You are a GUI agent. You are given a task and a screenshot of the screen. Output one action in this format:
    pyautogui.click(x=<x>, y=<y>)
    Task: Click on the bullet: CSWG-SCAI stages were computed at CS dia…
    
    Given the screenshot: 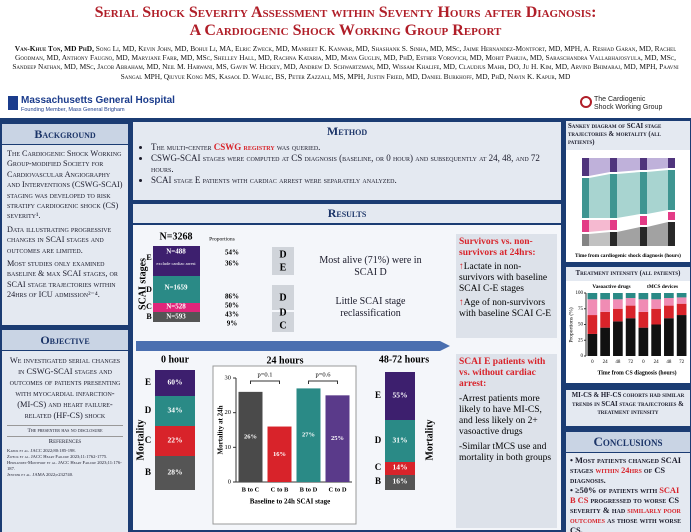 What is the action you would take?
    pyautogui.click(x=354, y=164)
    